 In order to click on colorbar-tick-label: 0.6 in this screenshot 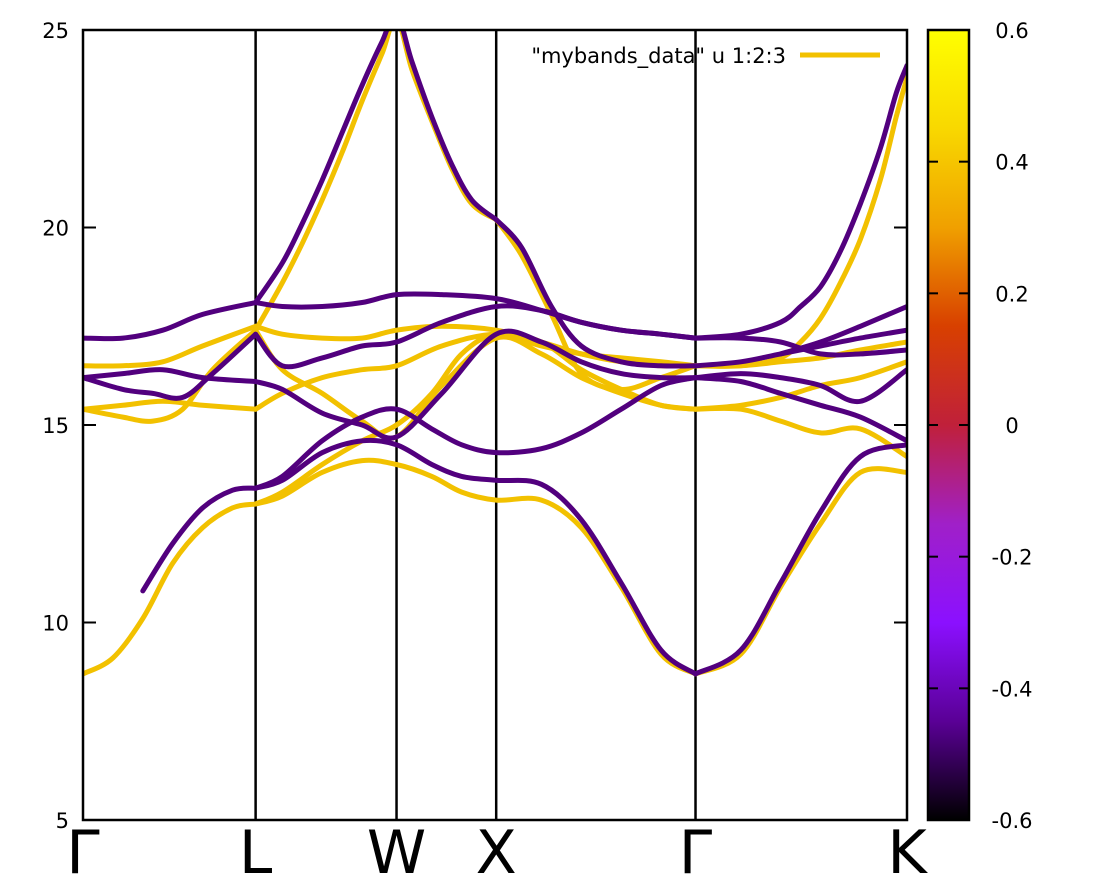, I will do `click(1011, 31)`.